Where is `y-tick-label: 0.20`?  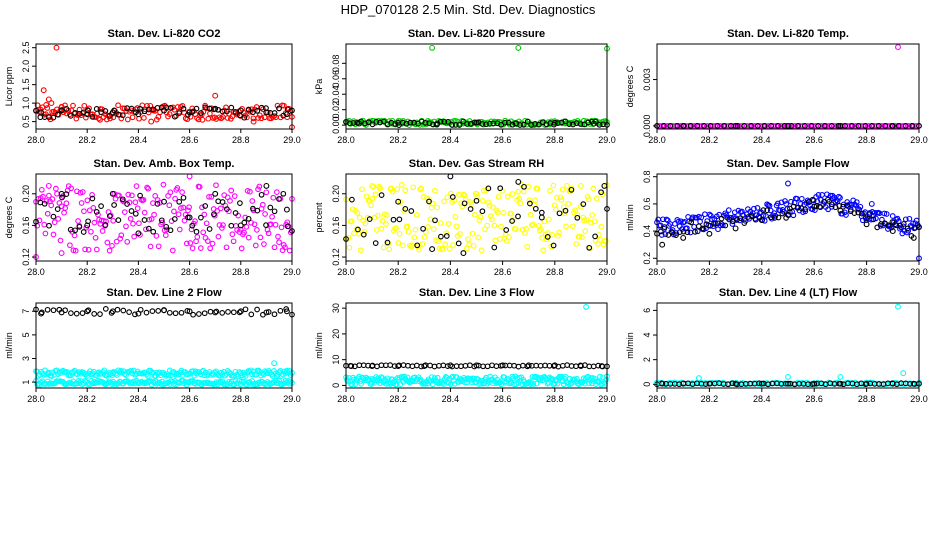 y-tick-label: 0.20 is located at coordinates (336, 194).